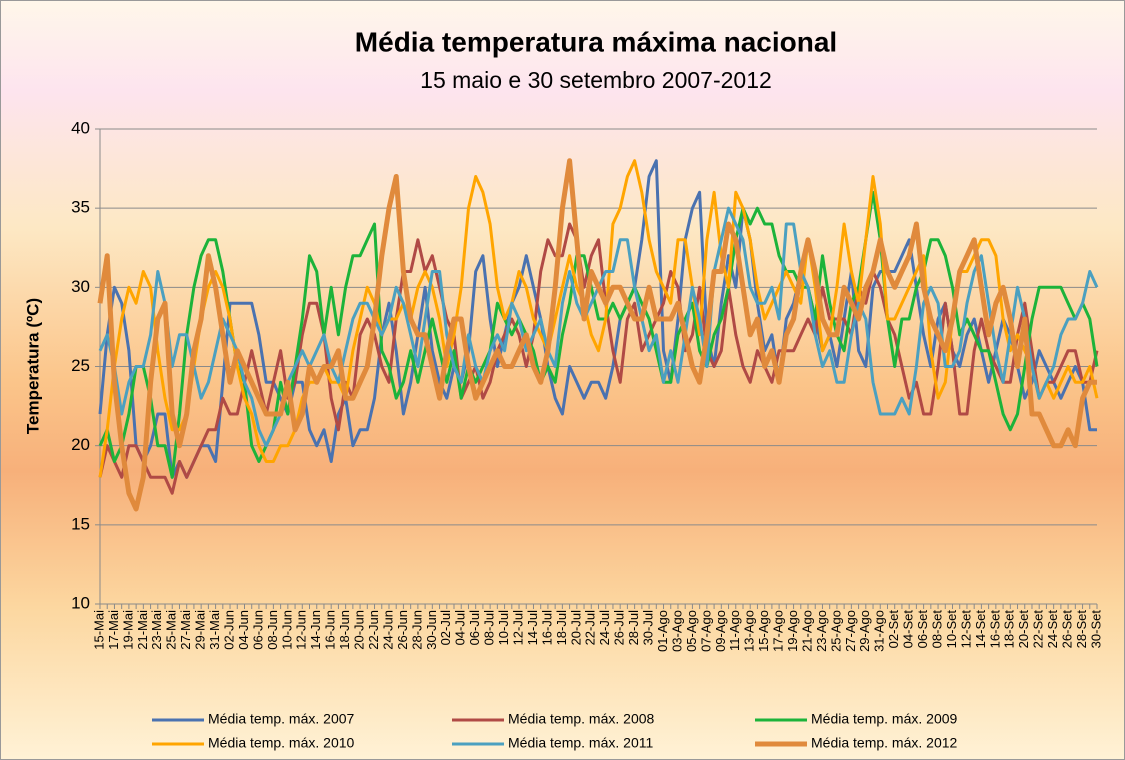  What do you see at coordinates (705, 631) in the screenshot?
I see `x-tick-label: 07-Ago` at bounding box center [705, 631].